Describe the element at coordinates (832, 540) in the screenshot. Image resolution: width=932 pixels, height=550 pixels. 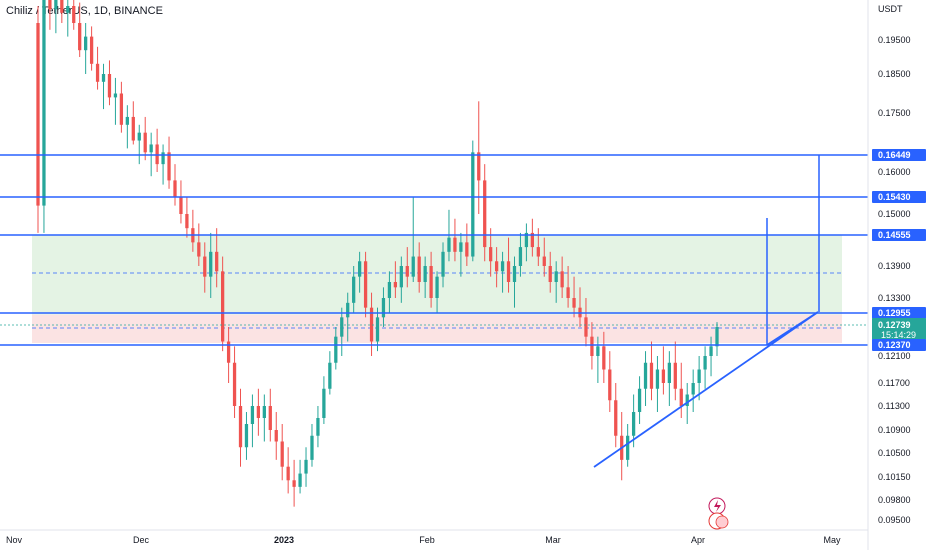
I see `time-tick-label: May` at that location.